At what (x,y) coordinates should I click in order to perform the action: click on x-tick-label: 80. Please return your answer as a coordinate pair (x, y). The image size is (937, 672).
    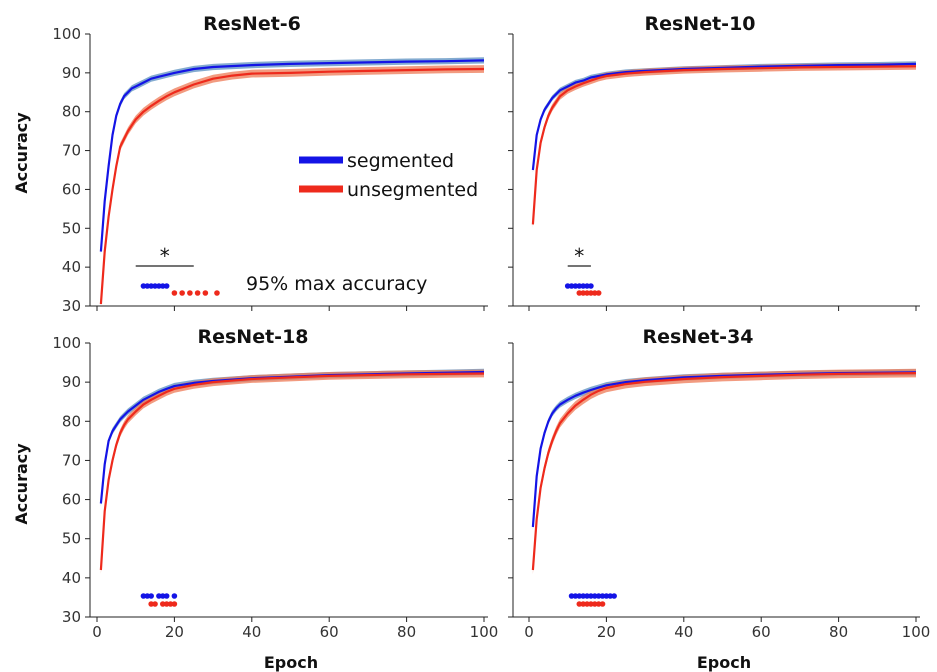
    Looking at the image, I should click on (406, 632).